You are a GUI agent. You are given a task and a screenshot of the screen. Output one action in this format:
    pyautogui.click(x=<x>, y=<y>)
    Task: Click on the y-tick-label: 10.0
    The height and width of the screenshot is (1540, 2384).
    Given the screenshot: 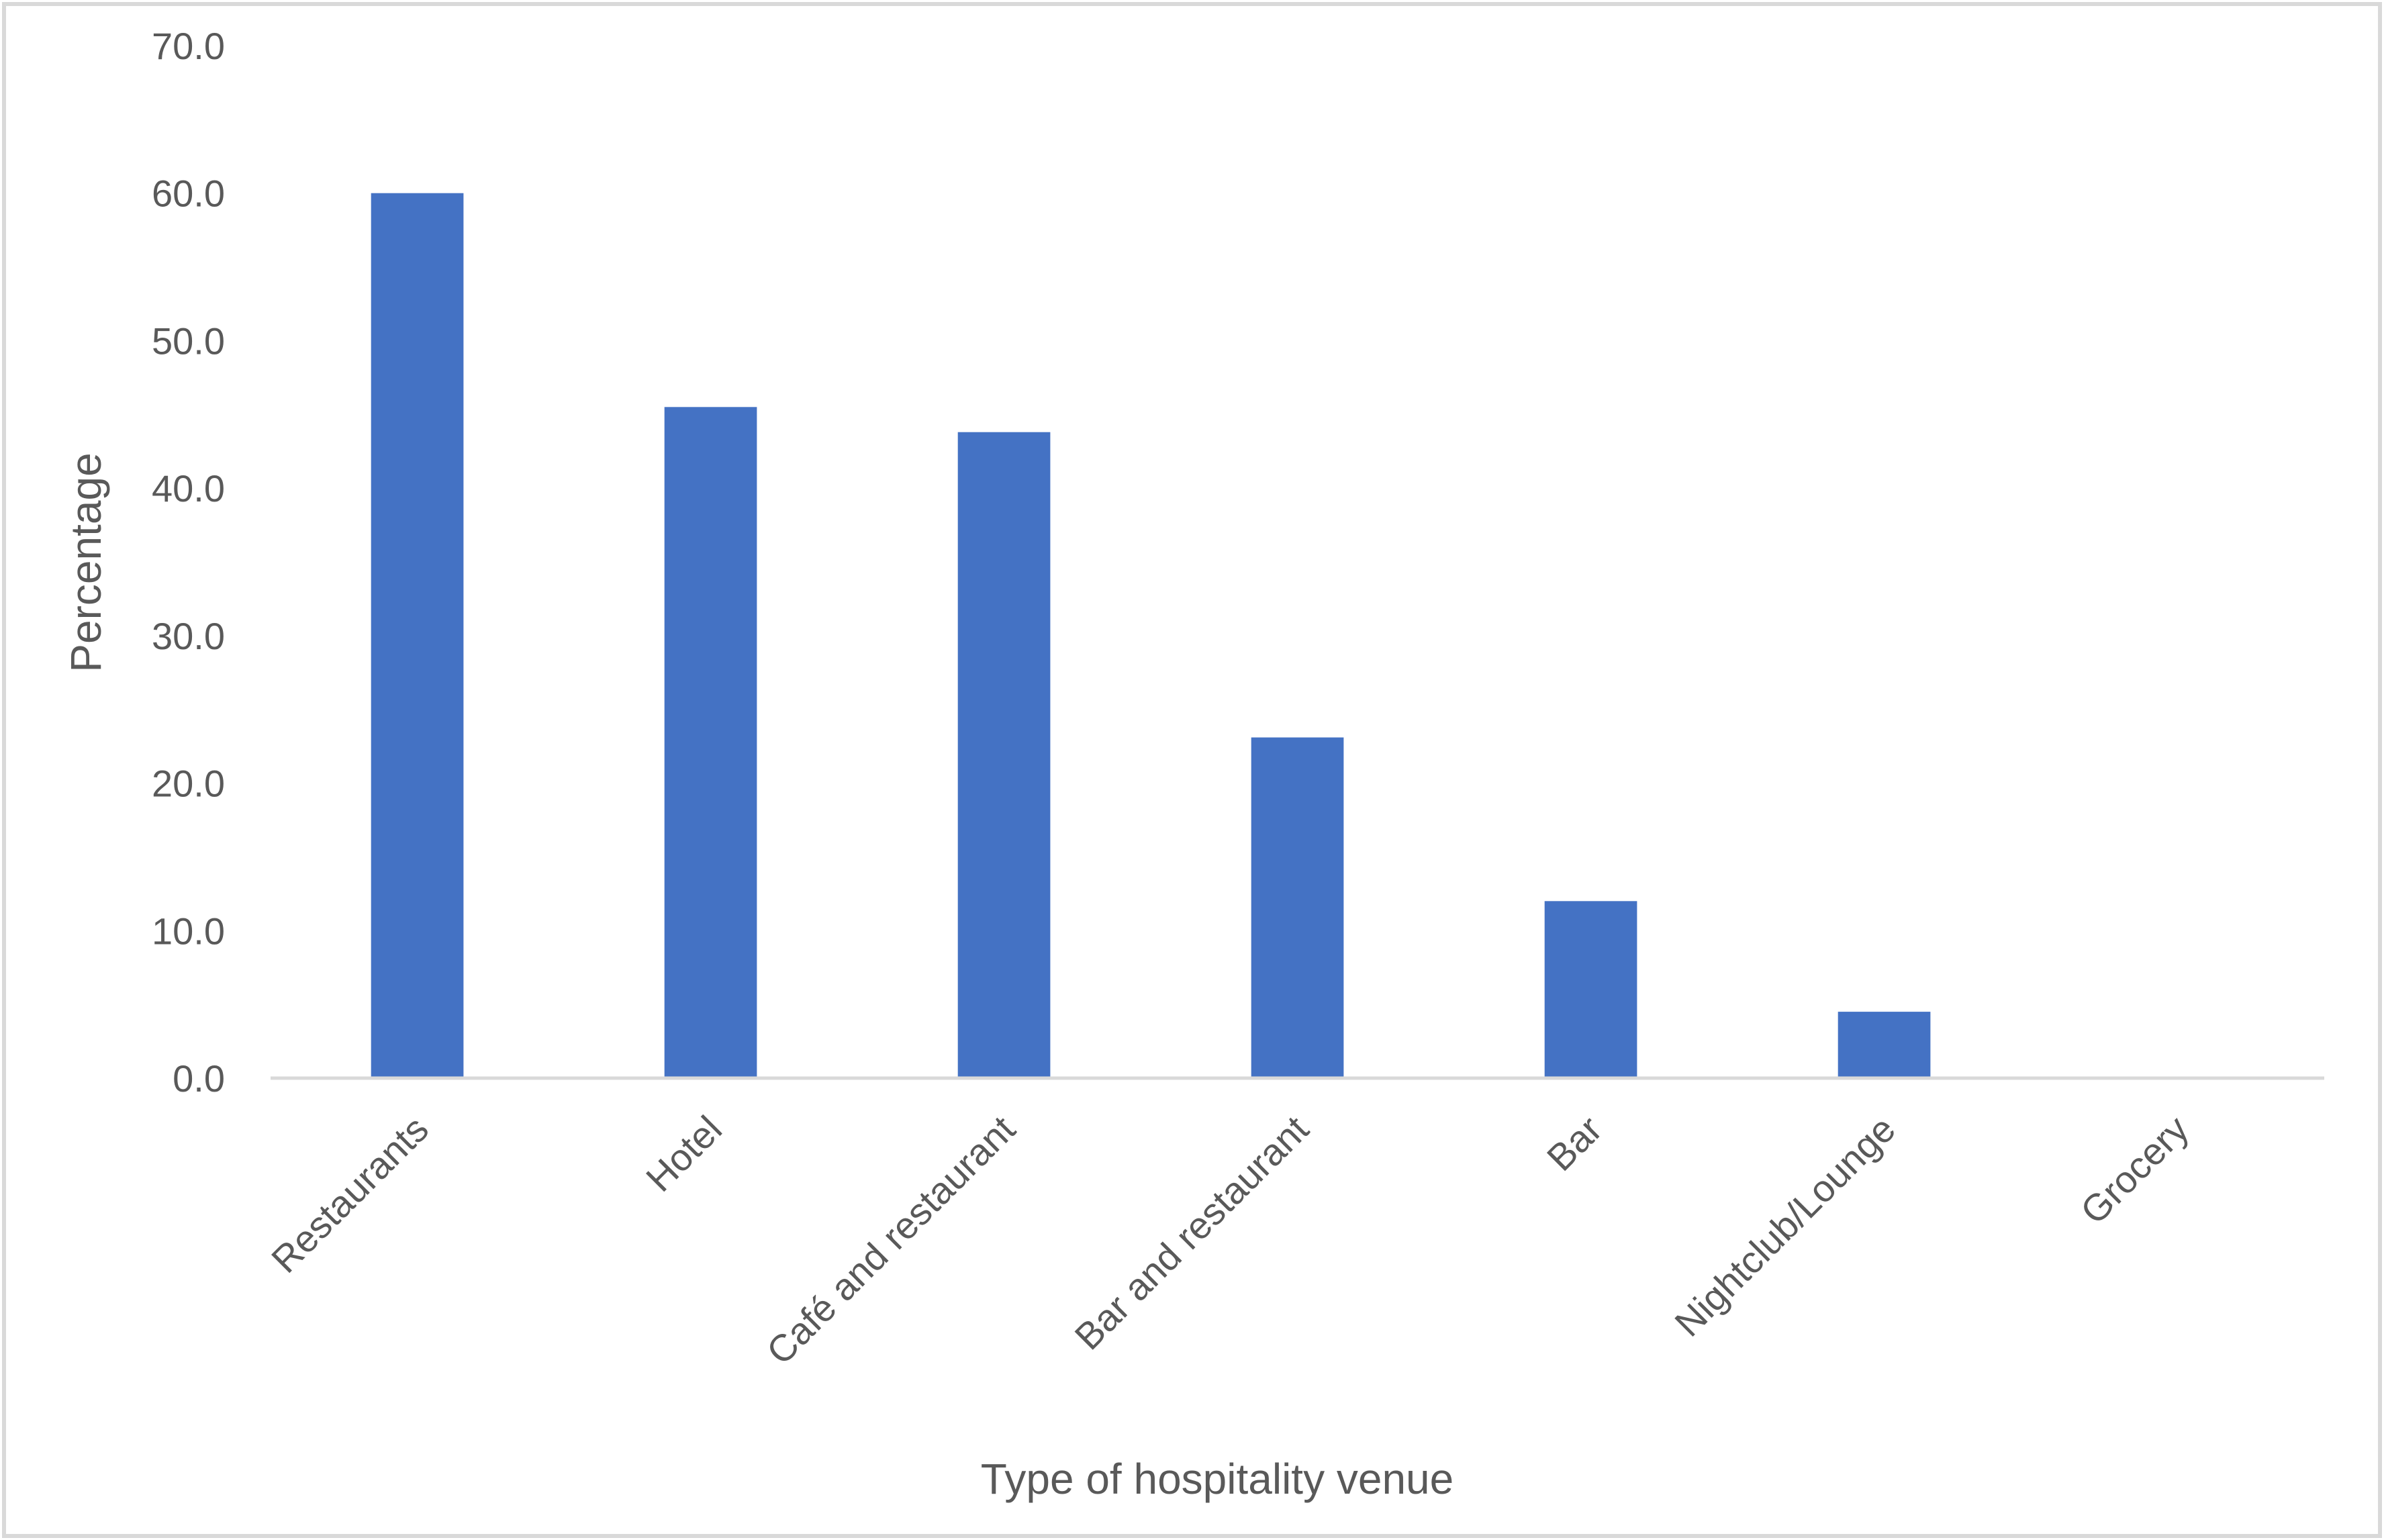 What is the action you would take?
    pyautogui.click(x=189, y=931)
    